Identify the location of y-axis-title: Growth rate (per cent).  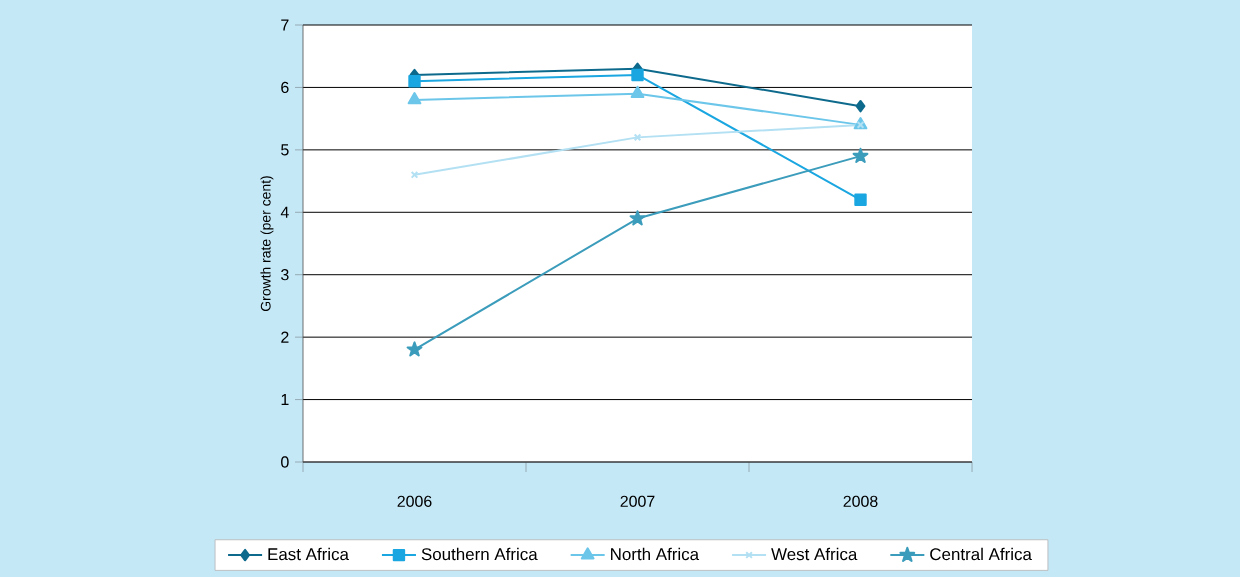
(267, 244).